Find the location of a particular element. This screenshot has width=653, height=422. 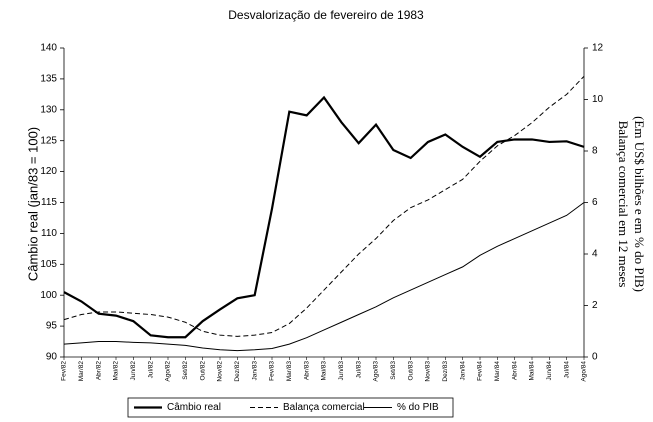

x-tick-label: Fev/82 is located at coordinates (64, 371).